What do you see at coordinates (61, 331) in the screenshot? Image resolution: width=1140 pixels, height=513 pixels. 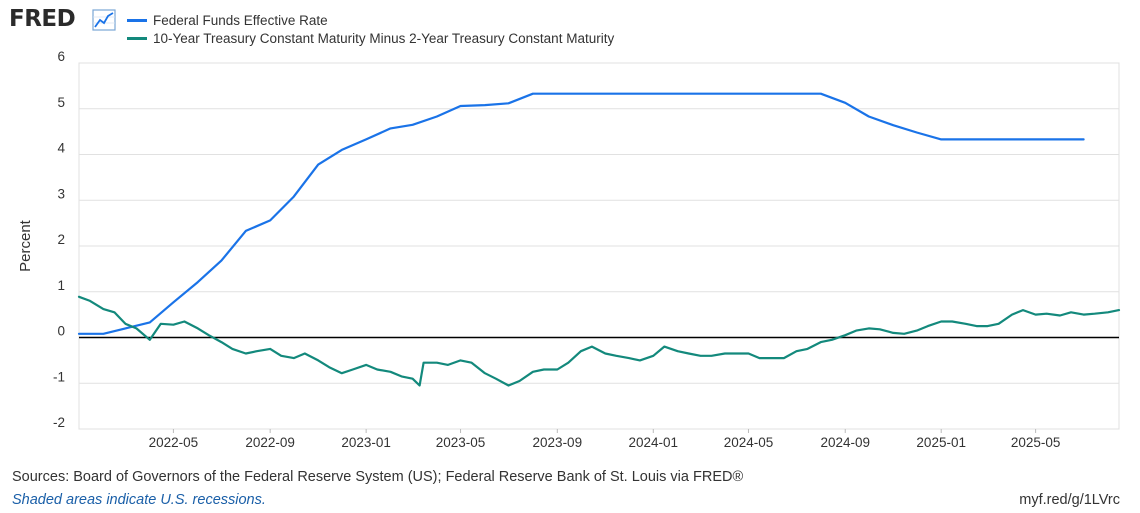 I see `y-tick-label: 0` at bounding box center [61, 331].